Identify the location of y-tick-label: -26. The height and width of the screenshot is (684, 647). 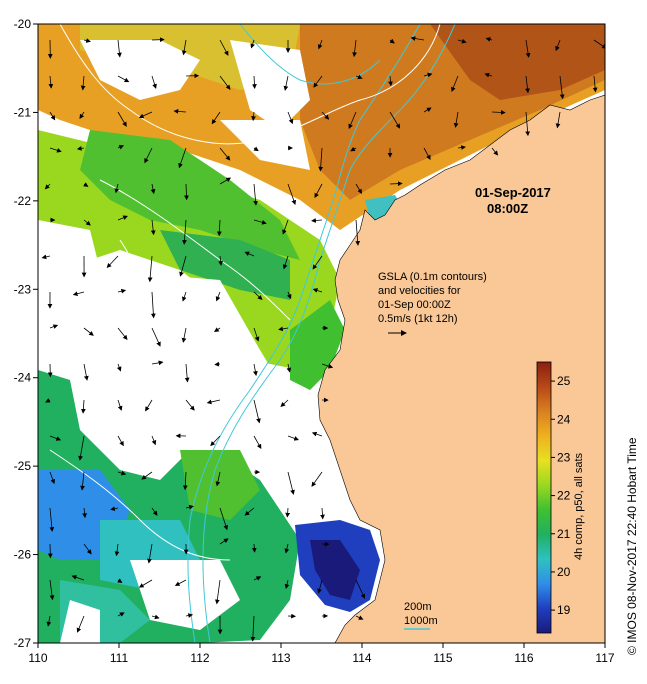
(23, 555).